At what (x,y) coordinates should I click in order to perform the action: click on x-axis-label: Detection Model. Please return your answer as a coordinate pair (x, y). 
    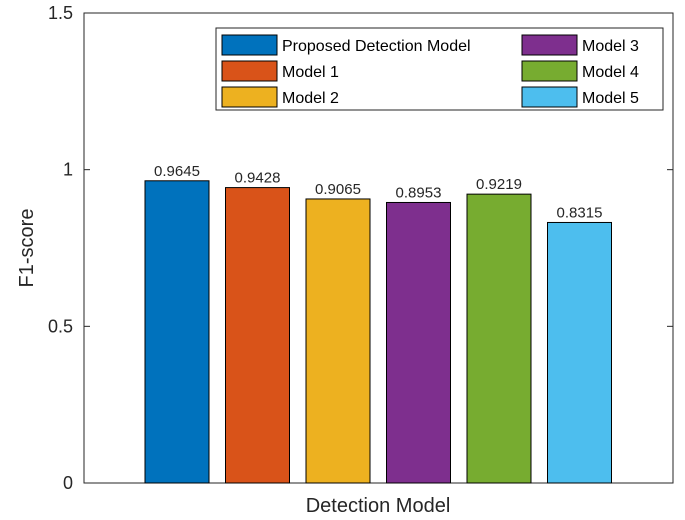
    Looking at the image, I should click on (378, 506).